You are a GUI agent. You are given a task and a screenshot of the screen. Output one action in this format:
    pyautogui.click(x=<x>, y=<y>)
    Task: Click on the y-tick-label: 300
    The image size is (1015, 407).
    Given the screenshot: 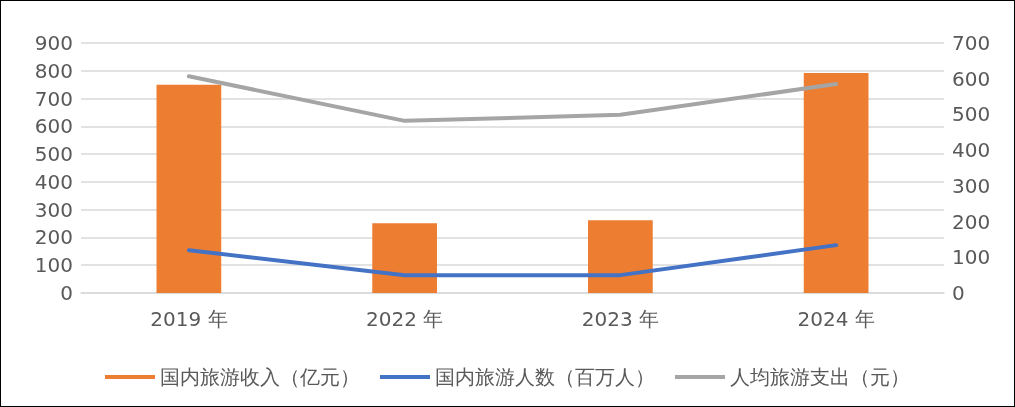 What is the action you would take?
    pyautogui.click(x=53, y=209)
    